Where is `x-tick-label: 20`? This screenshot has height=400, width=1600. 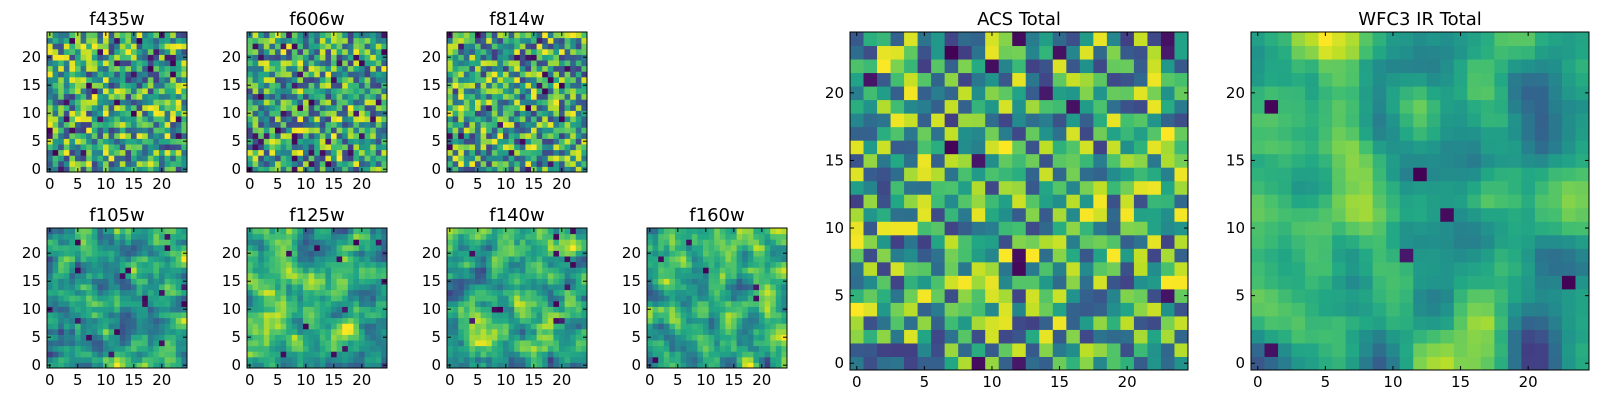
x-tick-label: 20 is located at coordinates (561, 184).